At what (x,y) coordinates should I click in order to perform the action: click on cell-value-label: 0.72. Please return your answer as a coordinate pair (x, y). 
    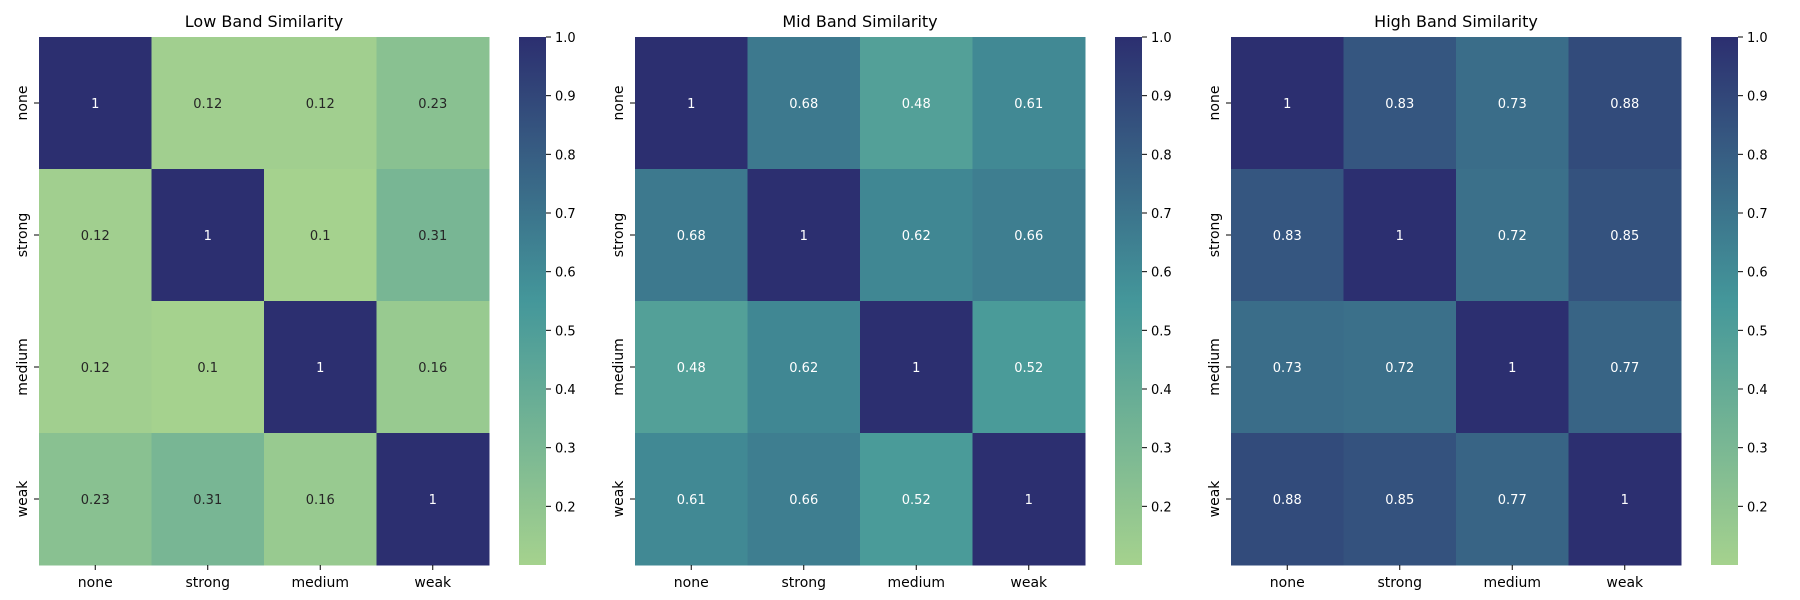
    Looking at the image, I should click on (1399, 368).